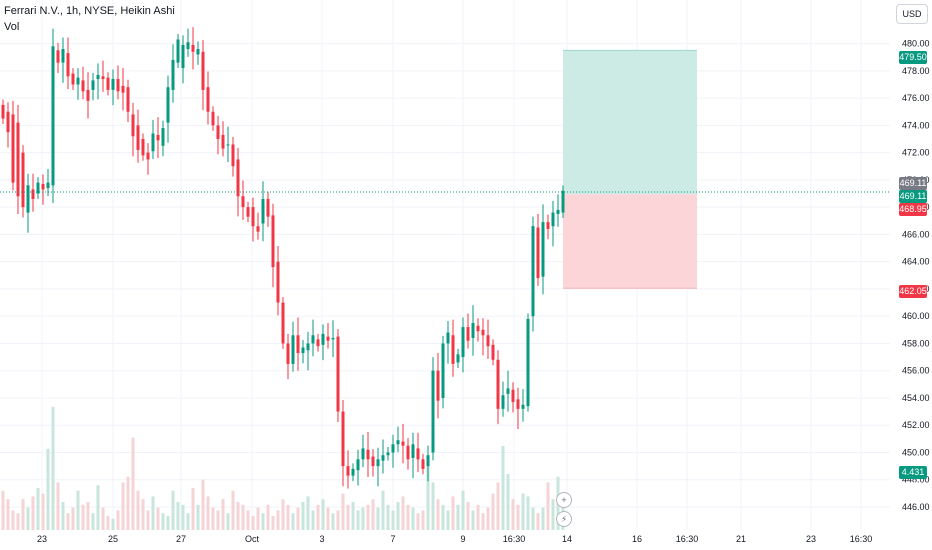 The width and height of the screenshot is (932, 550). What do you see at coordinates (12, 27) in the screenshot?
I see `volume-legend: Vol` at bounding box center [12, 27].